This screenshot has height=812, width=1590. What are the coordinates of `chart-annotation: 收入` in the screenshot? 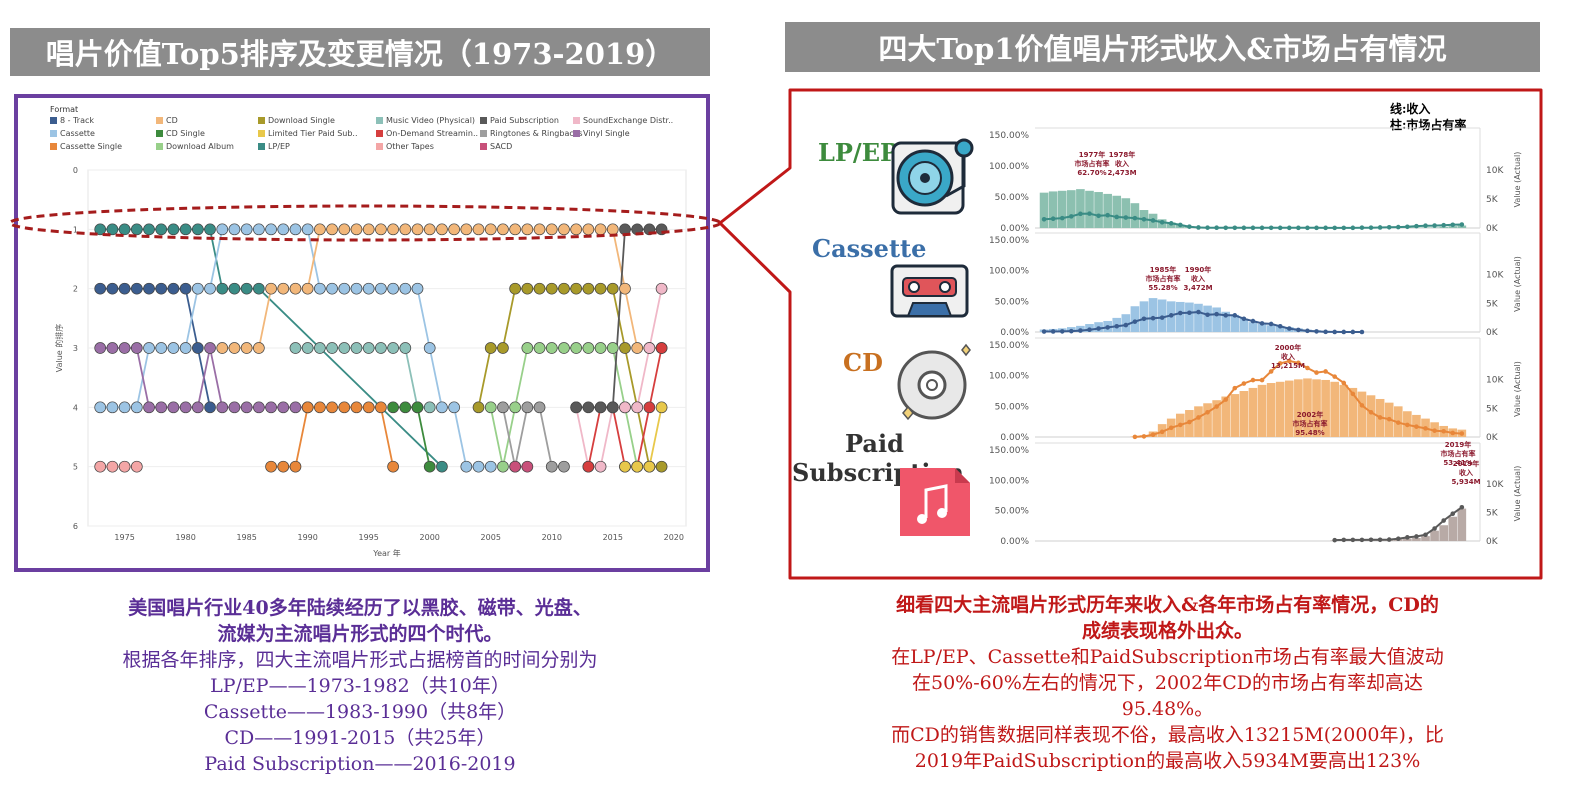 It's located at (1288, 356).